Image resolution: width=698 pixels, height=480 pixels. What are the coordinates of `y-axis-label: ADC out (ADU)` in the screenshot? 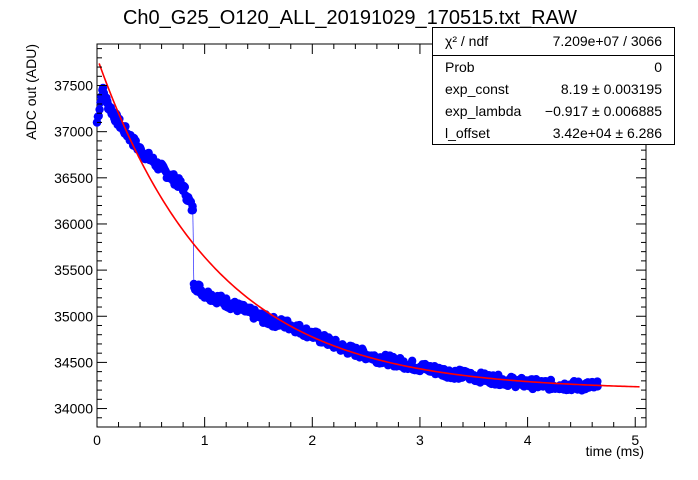 It's located at (31, 92).